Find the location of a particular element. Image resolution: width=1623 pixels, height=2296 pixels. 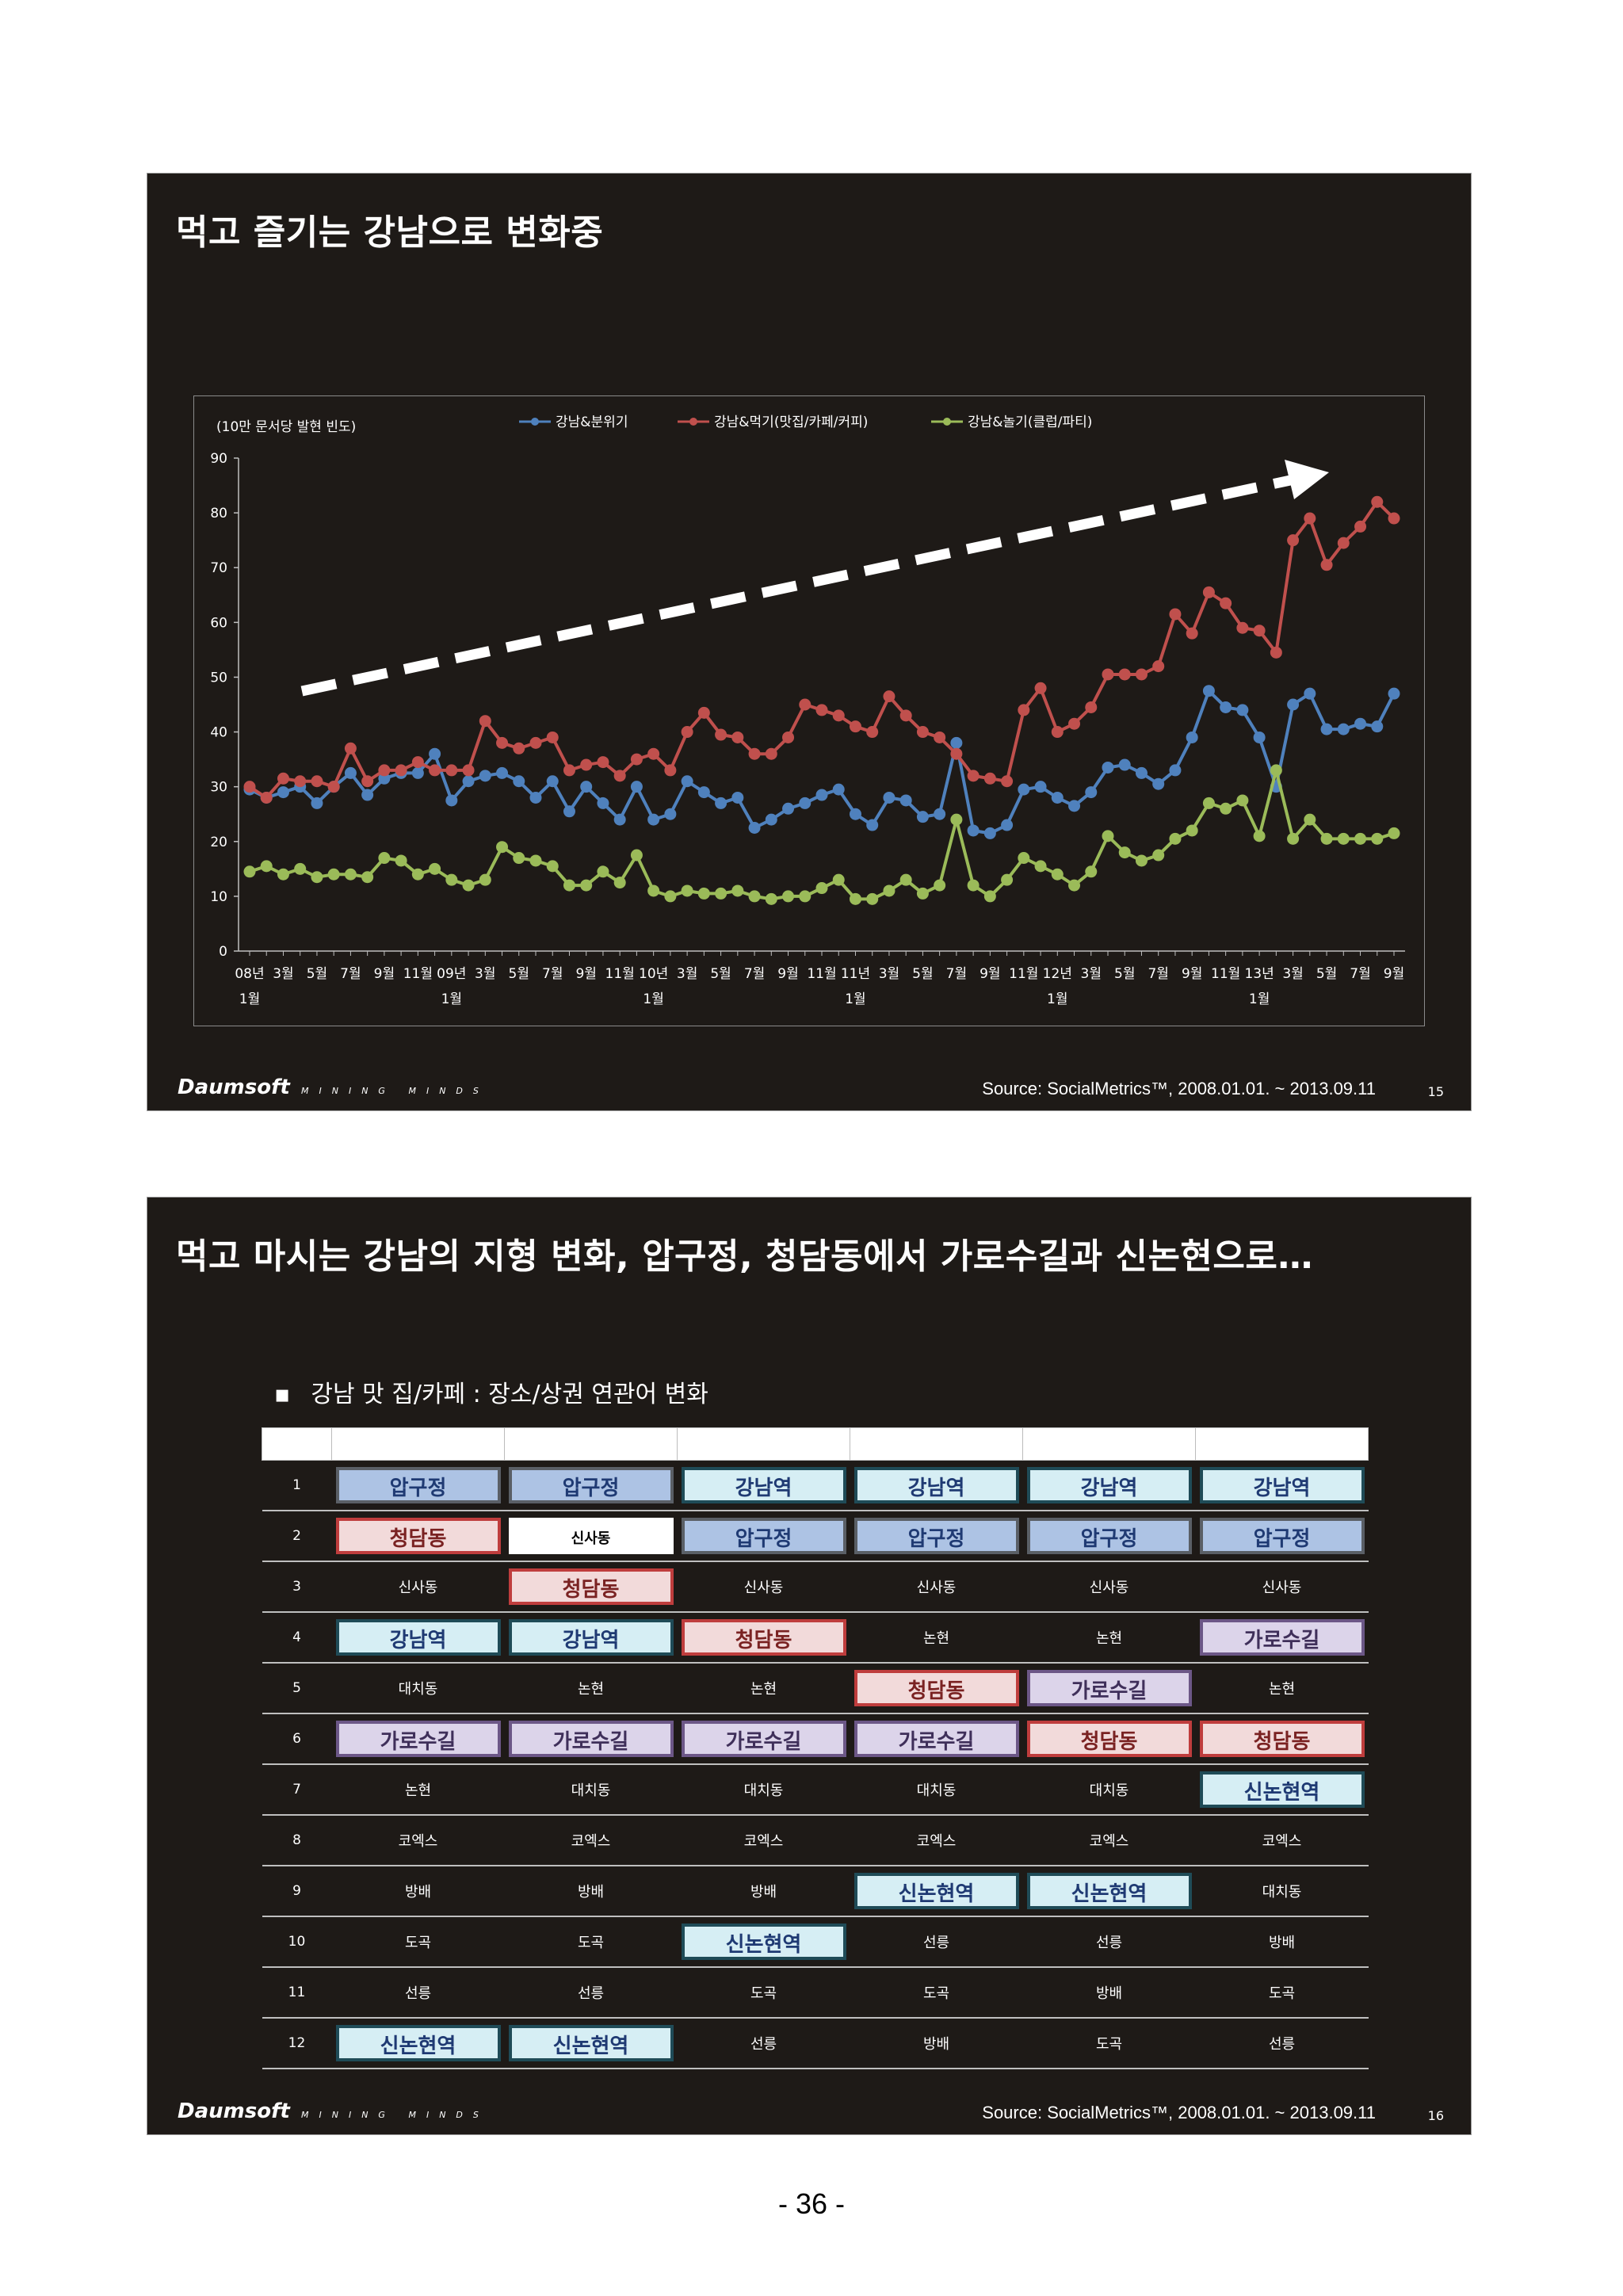

y-axis-label: (10만 문서당 발현 빈도) is located at coordinates (286, 427).